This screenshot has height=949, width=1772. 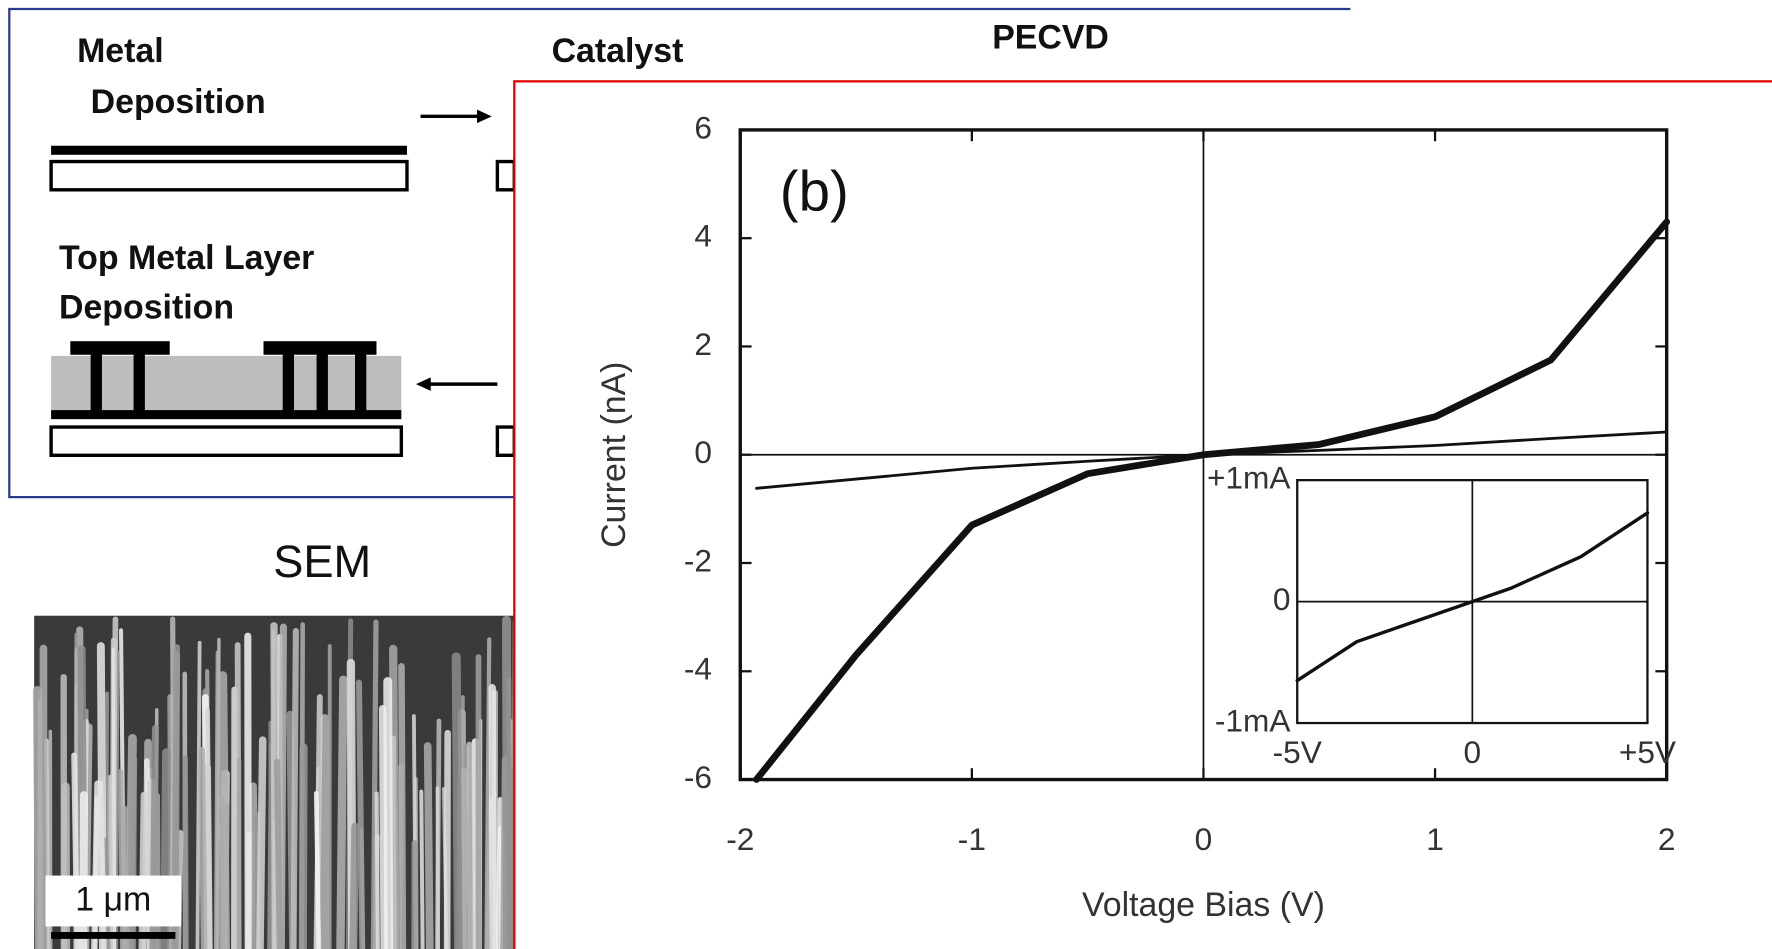 I want to click on x-axis-label: Voltage Bias (V), so click(x=1203, y=905).